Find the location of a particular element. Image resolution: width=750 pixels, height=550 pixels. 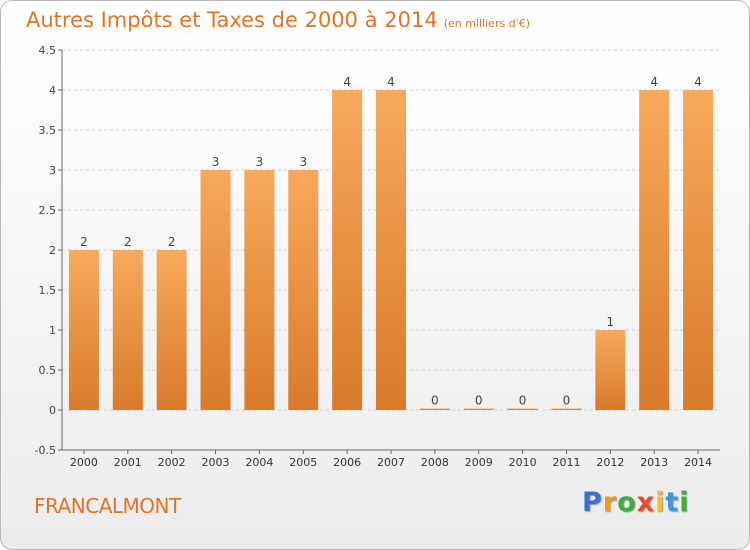

x-tick-label: 2000 is located at coordinates (84, 462).